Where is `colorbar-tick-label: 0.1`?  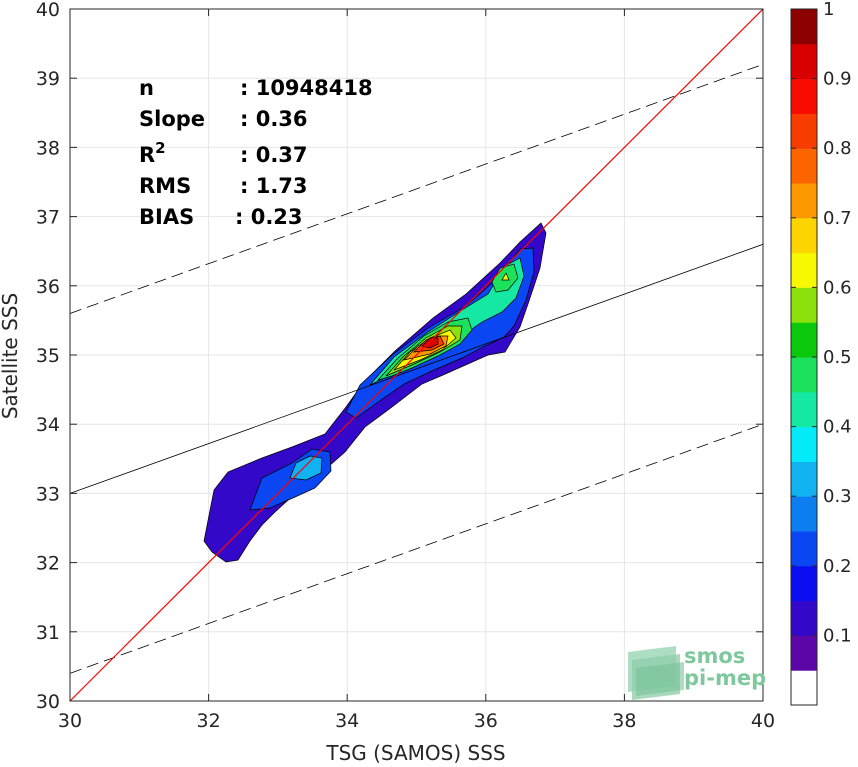
colorbar-tick-label: 0.1 is located at coordinates (837, 635).